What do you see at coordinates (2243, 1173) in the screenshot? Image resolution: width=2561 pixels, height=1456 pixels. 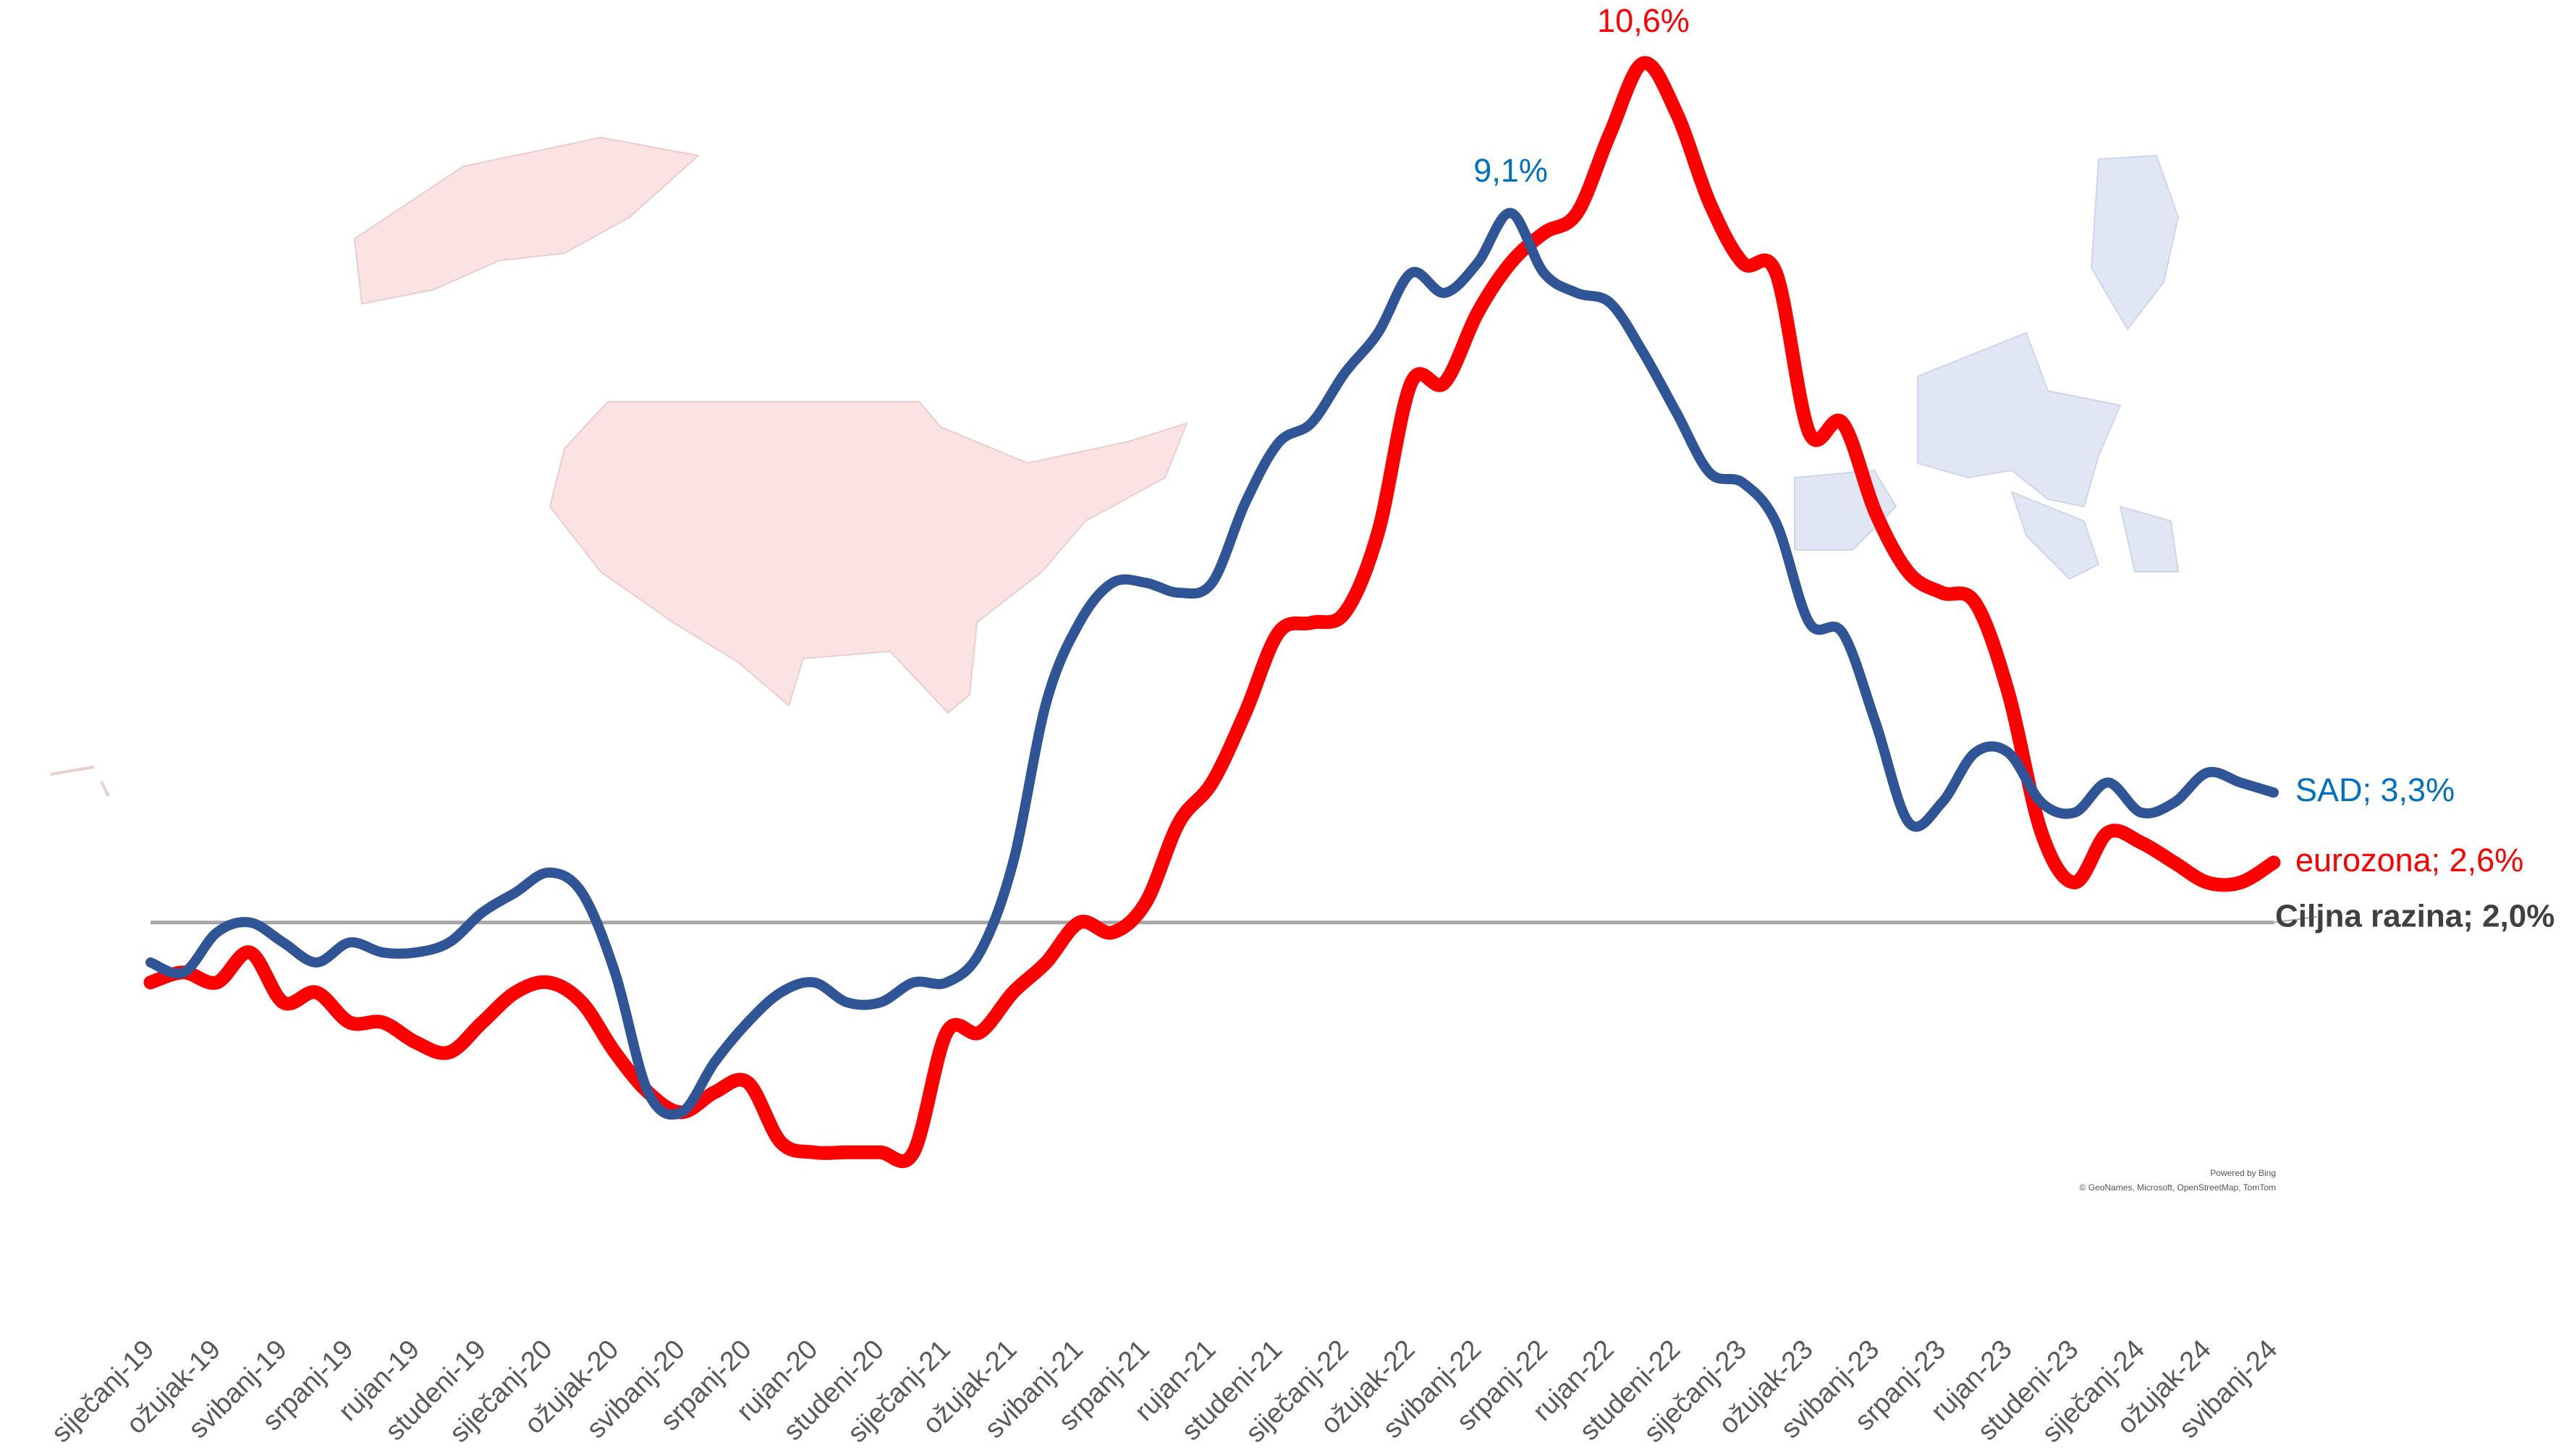 I see `map-attribution: Powered by Bing` at bounding box center [2243, 1173].